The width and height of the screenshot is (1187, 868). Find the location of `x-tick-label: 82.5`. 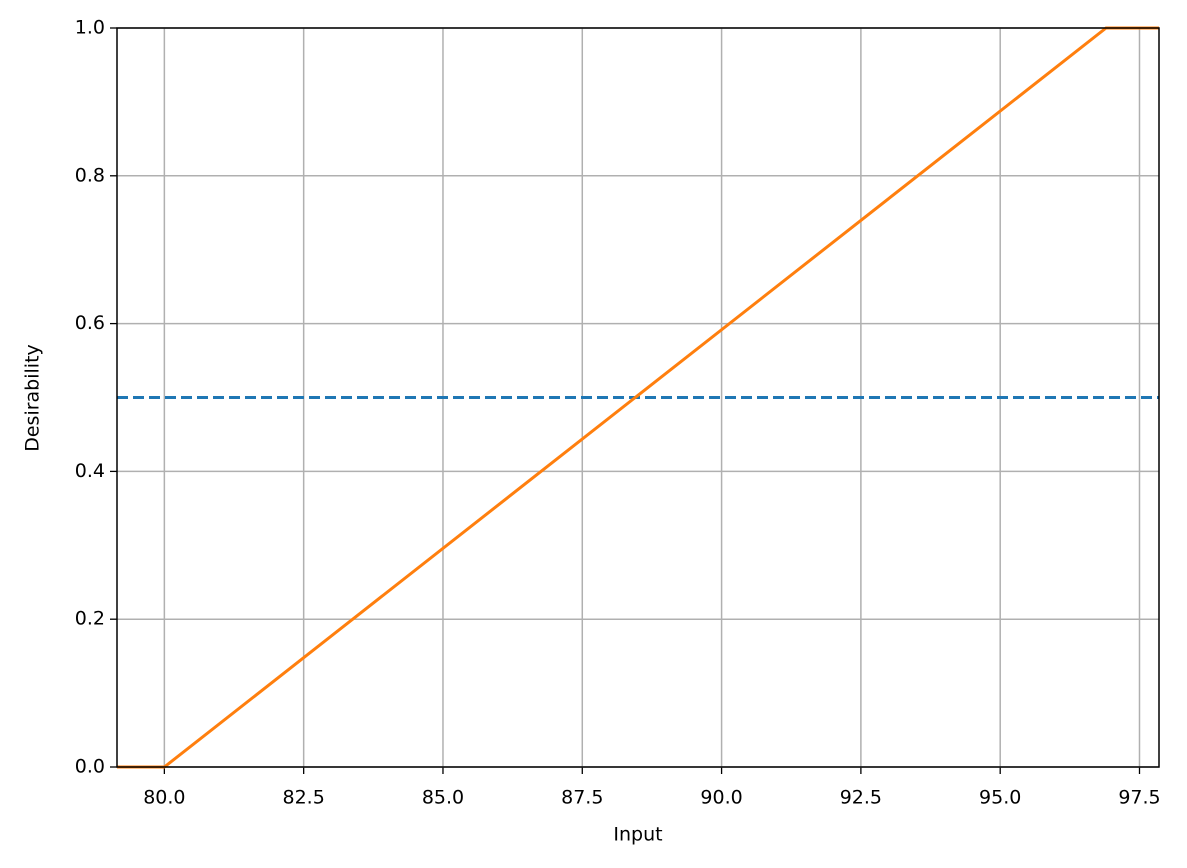

x-tick-label: 82.5 is located at coordinates (304, 798).